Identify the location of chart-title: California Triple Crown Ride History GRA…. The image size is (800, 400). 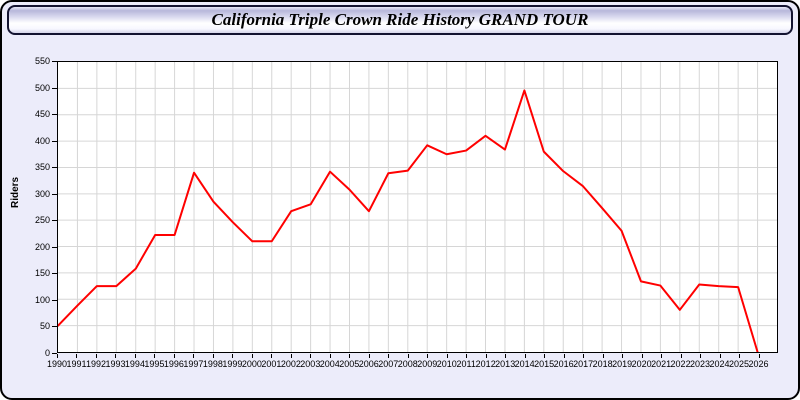
(400, 19).